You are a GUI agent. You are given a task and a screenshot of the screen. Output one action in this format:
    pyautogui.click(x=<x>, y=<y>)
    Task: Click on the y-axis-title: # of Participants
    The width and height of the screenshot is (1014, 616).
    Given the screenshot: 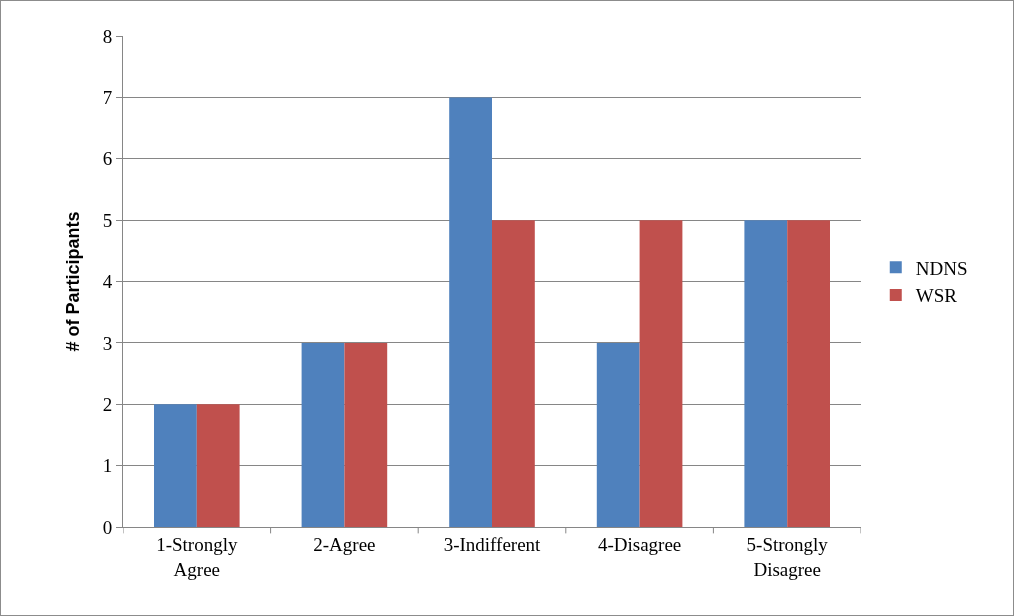 What is the action you would take?
    pyautogui.click(x=72, y=281)
    